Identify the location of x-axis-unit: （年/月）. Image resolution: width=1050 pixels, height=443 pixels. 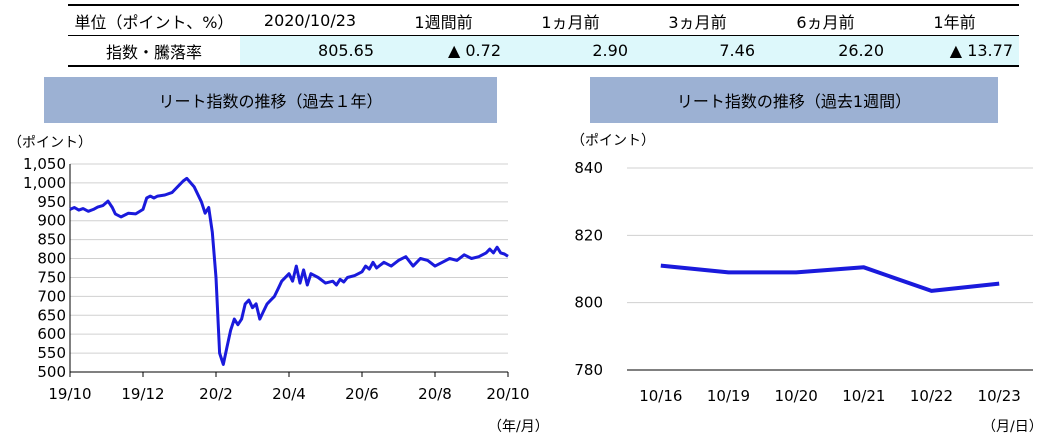
(518, 427).